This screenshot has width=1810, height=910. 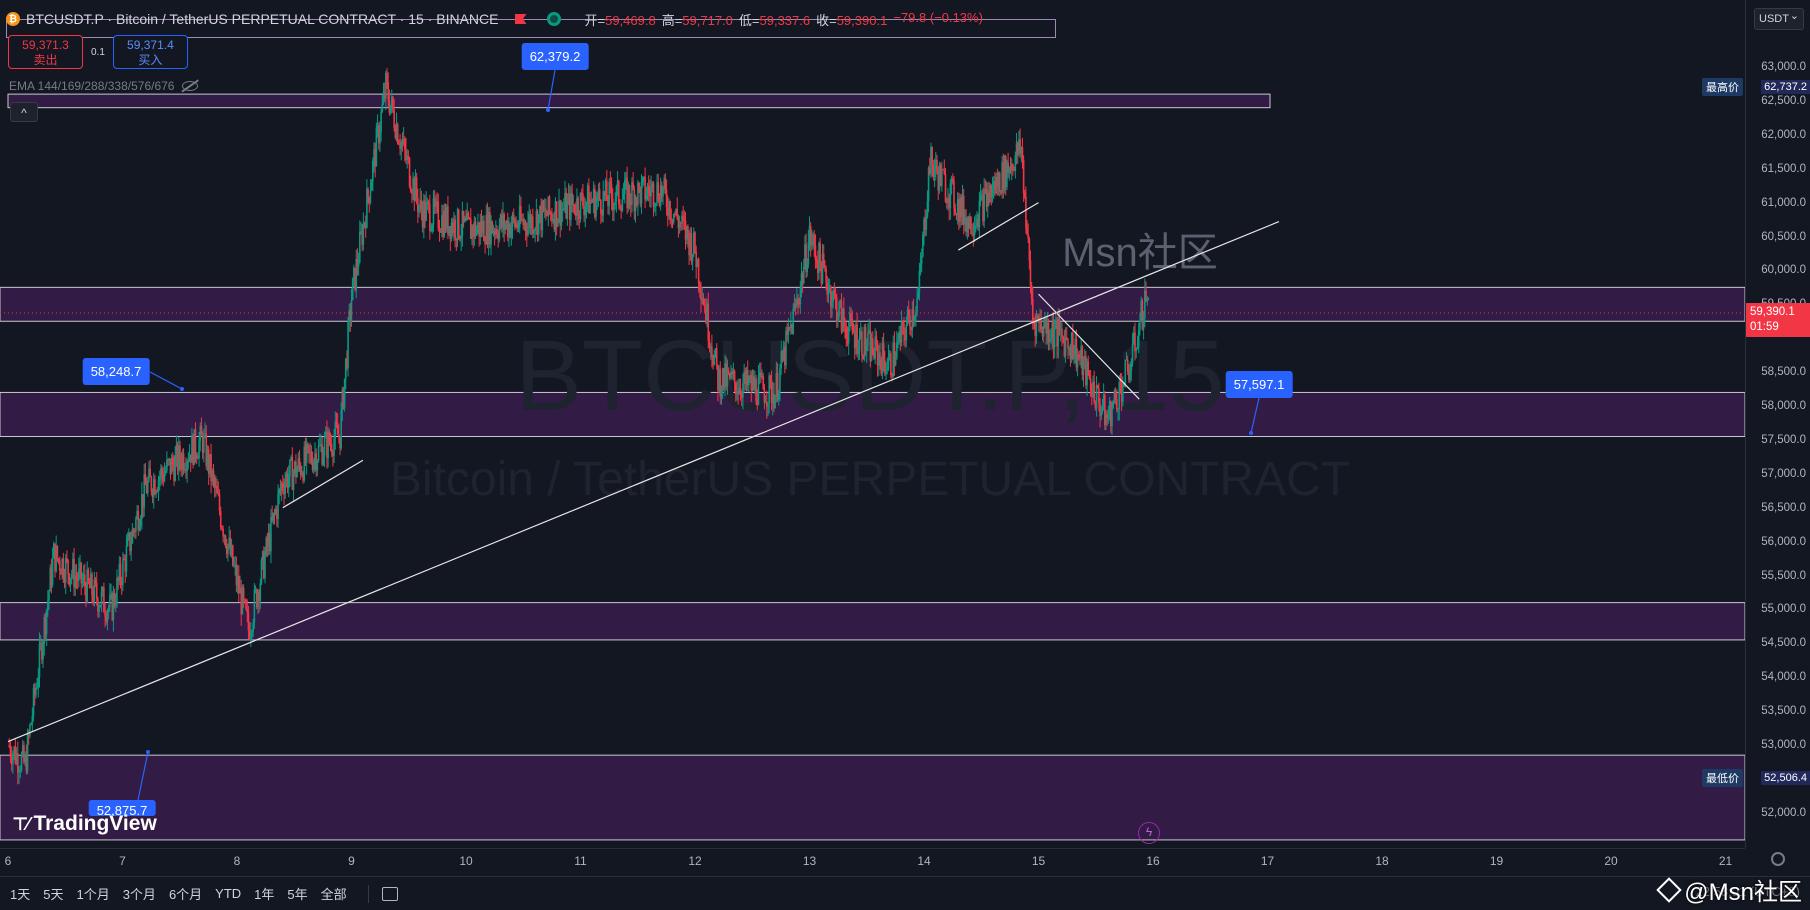 I want to click on market-status-icon, so click(x=553, y=19).